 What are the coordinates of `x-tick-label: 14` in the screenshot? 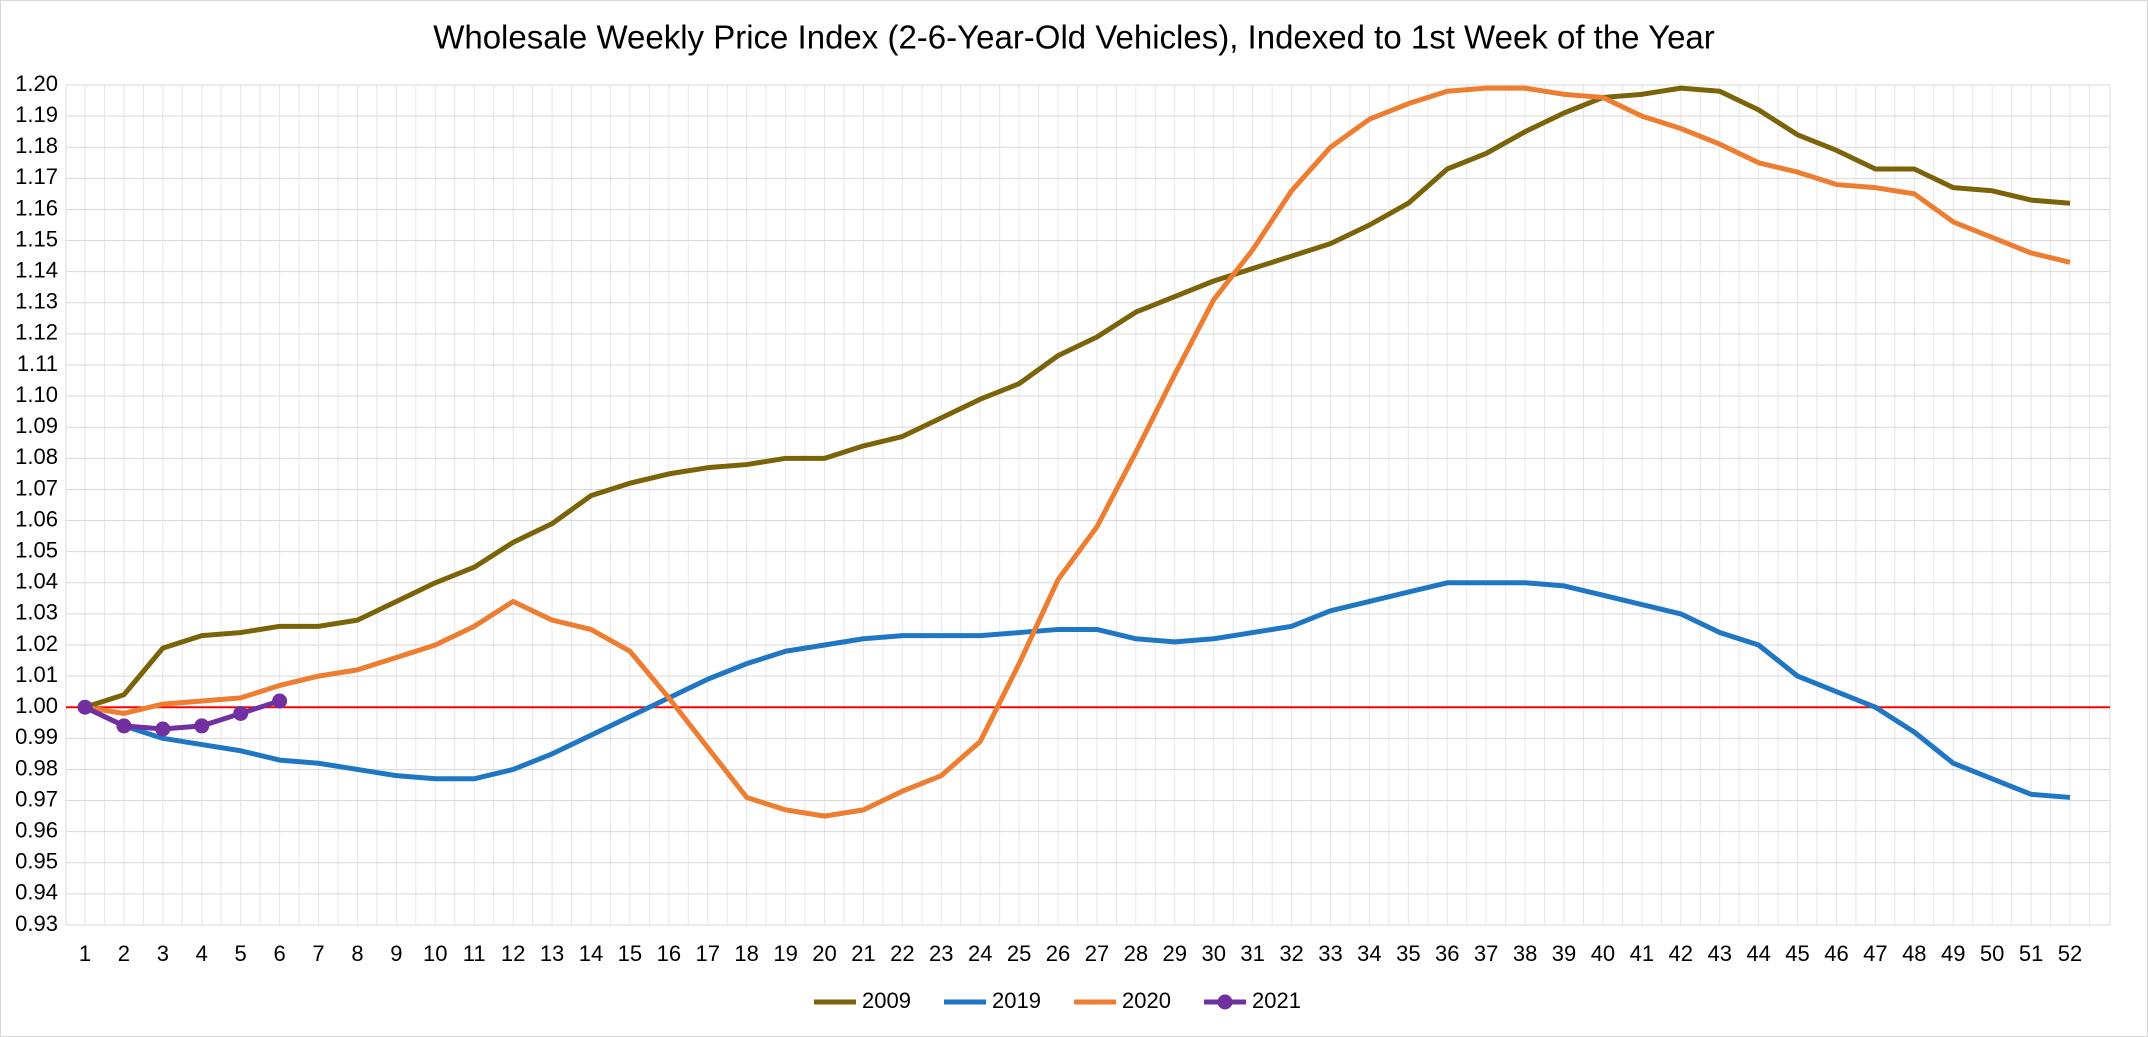 It's located at (591, 953).